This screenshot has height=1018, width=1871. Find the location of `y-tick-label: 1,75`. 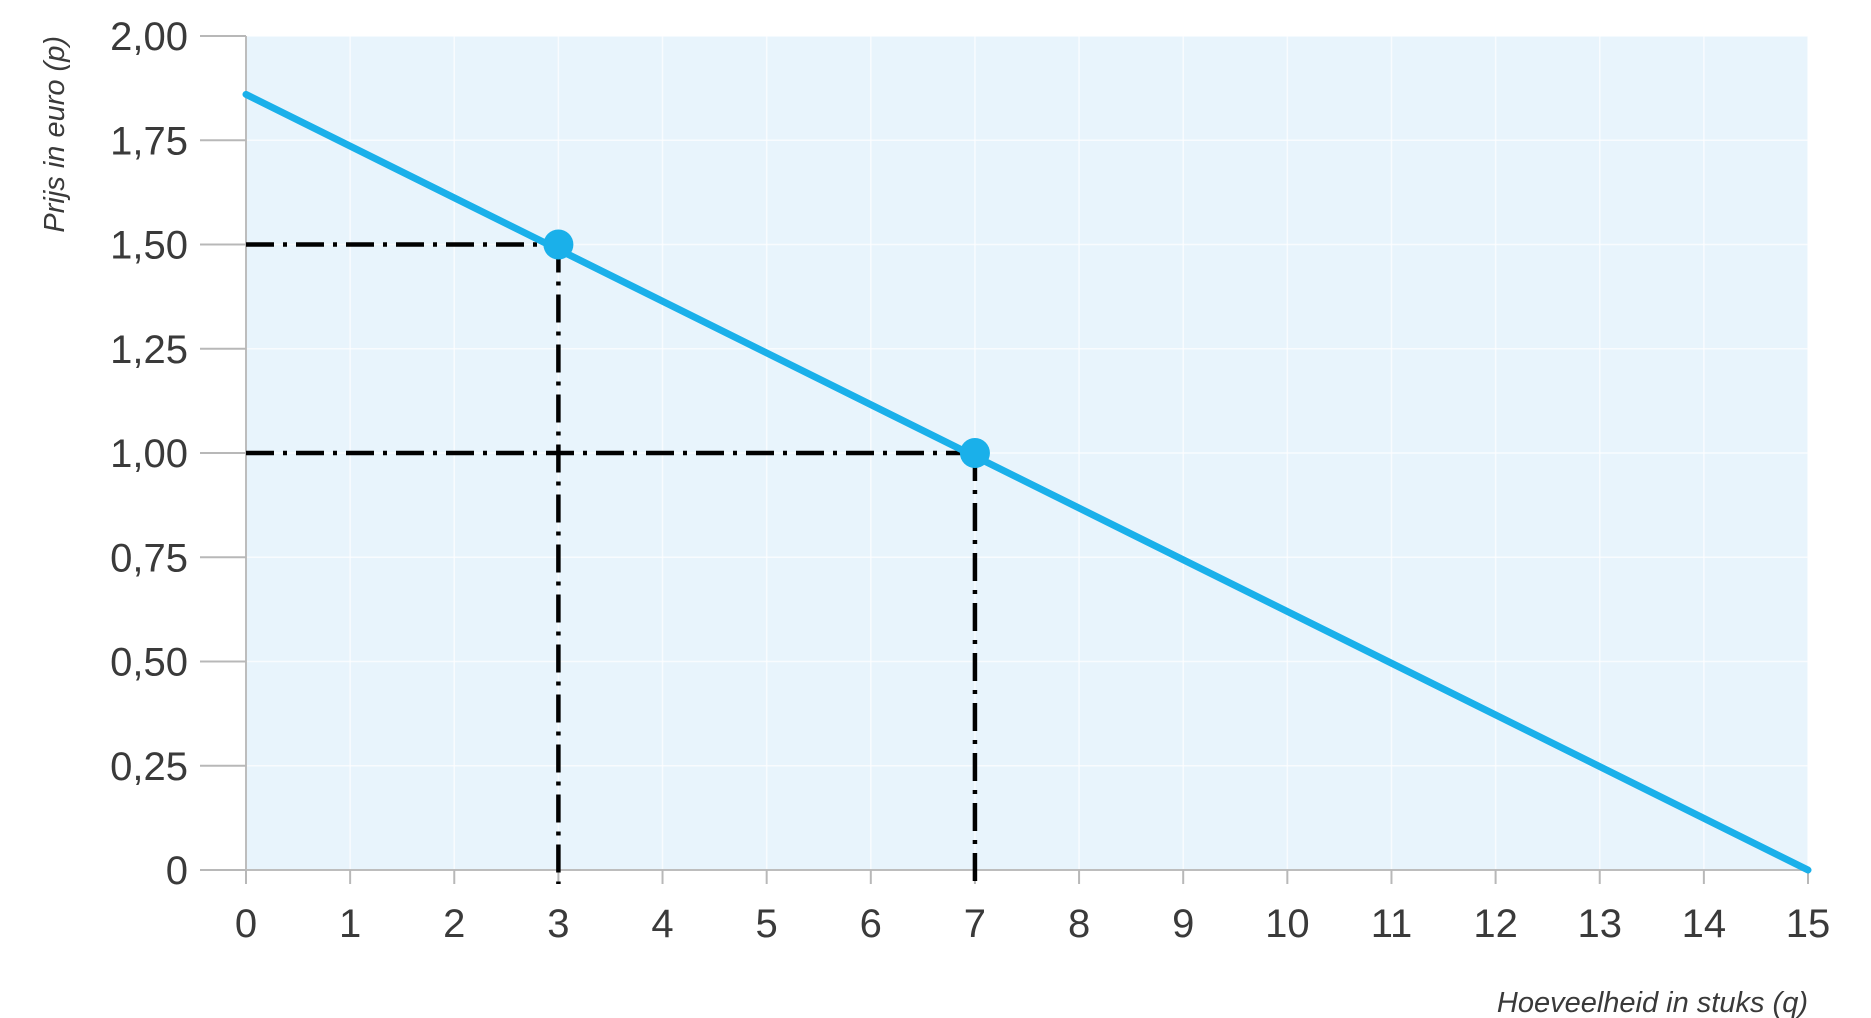

y-tick-label: 1,75 is located at coordinates (149, 141).